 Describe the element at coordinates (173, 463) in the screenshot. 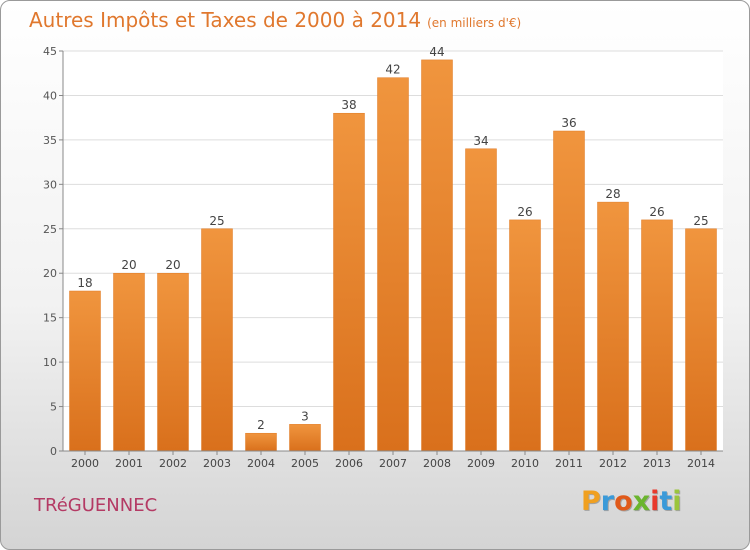

I see `x-tick-label: 2002` at that location.